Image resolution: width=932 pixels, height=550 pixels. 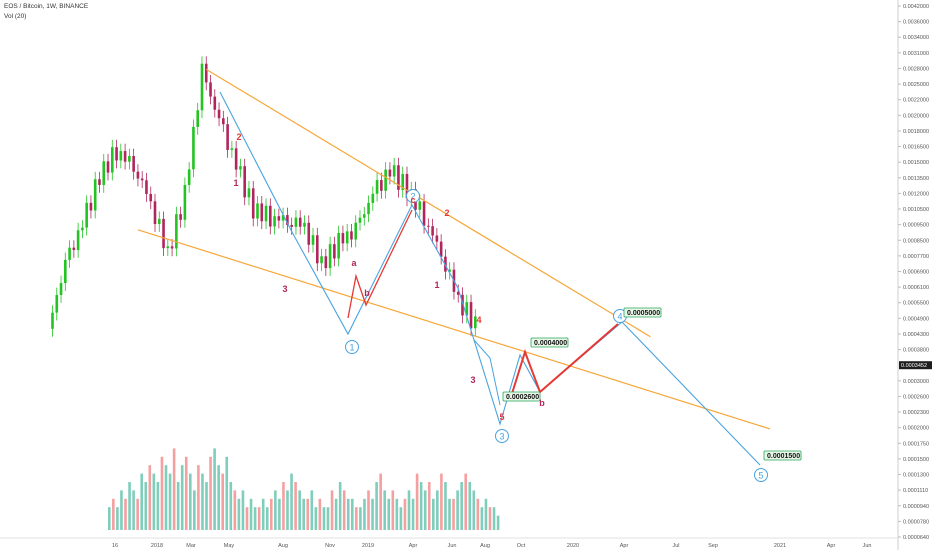 What do you see at coordinates (916, 194) in the screenshot?
I see `price-tick-label: 0.0012000` at bounding box center [916, 194].